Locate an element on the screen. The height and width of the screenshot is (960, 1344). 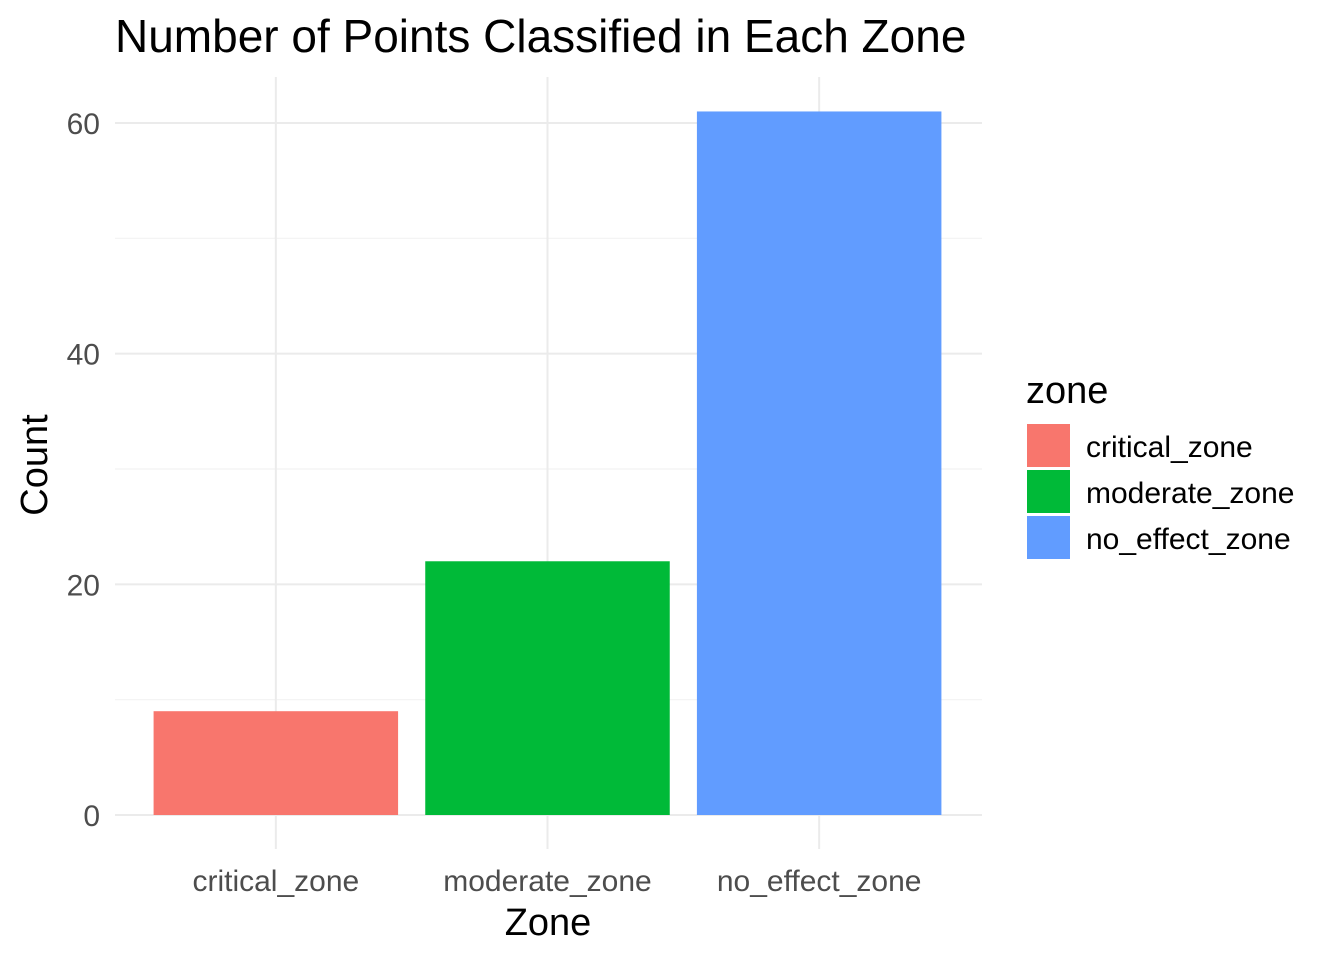
legend-items: critical_zone moderate_zone no_effect_zone is located at coordinates (1160, 491).